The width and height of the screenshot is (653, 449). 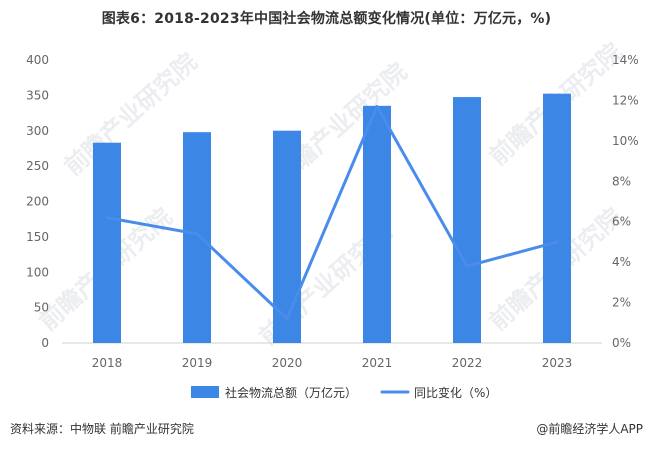 I want to click on legend-bar-swatch, so click(x=205, y=392).